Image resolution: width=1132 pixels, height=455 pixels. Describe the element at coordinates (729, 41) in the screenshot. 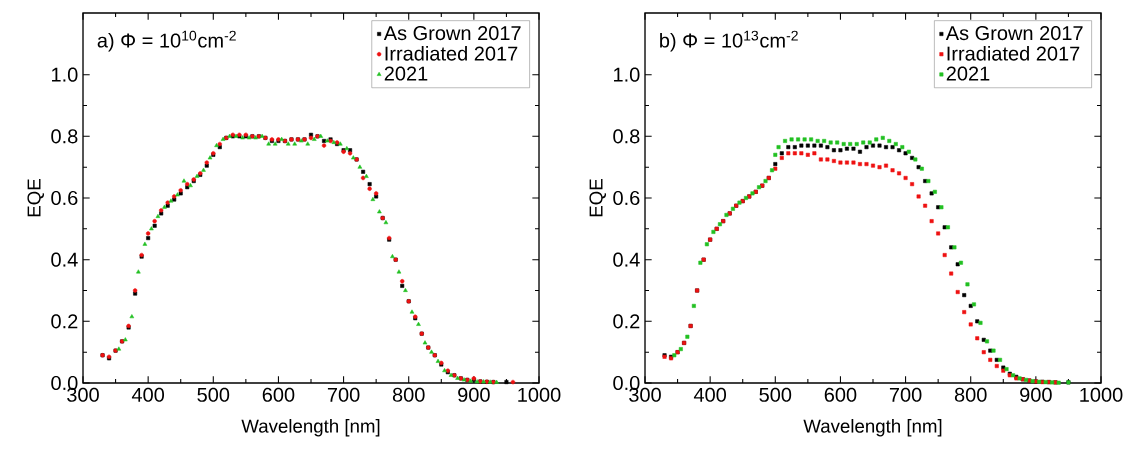

I see `annotation: b) Φ = 10$^{13}$cm$^{-2}$` at that location.